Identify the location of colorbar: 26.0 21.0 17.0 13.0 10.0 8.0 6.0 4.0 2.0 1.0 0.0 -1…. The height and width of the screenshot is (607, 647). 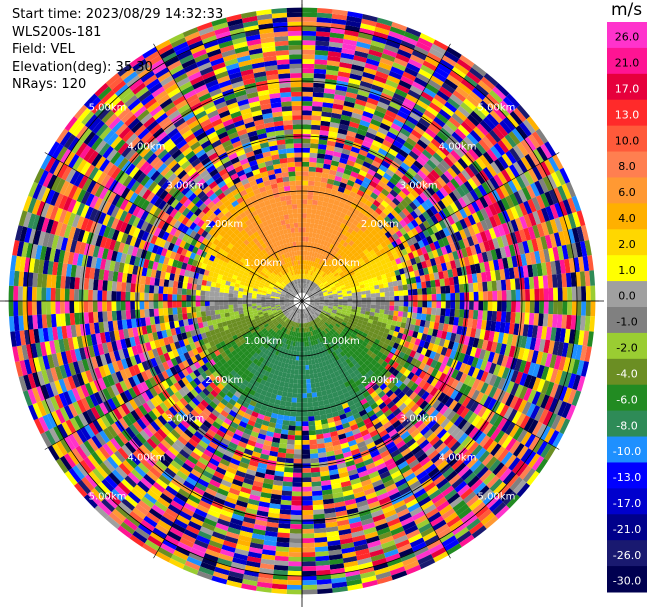
(627, 307).